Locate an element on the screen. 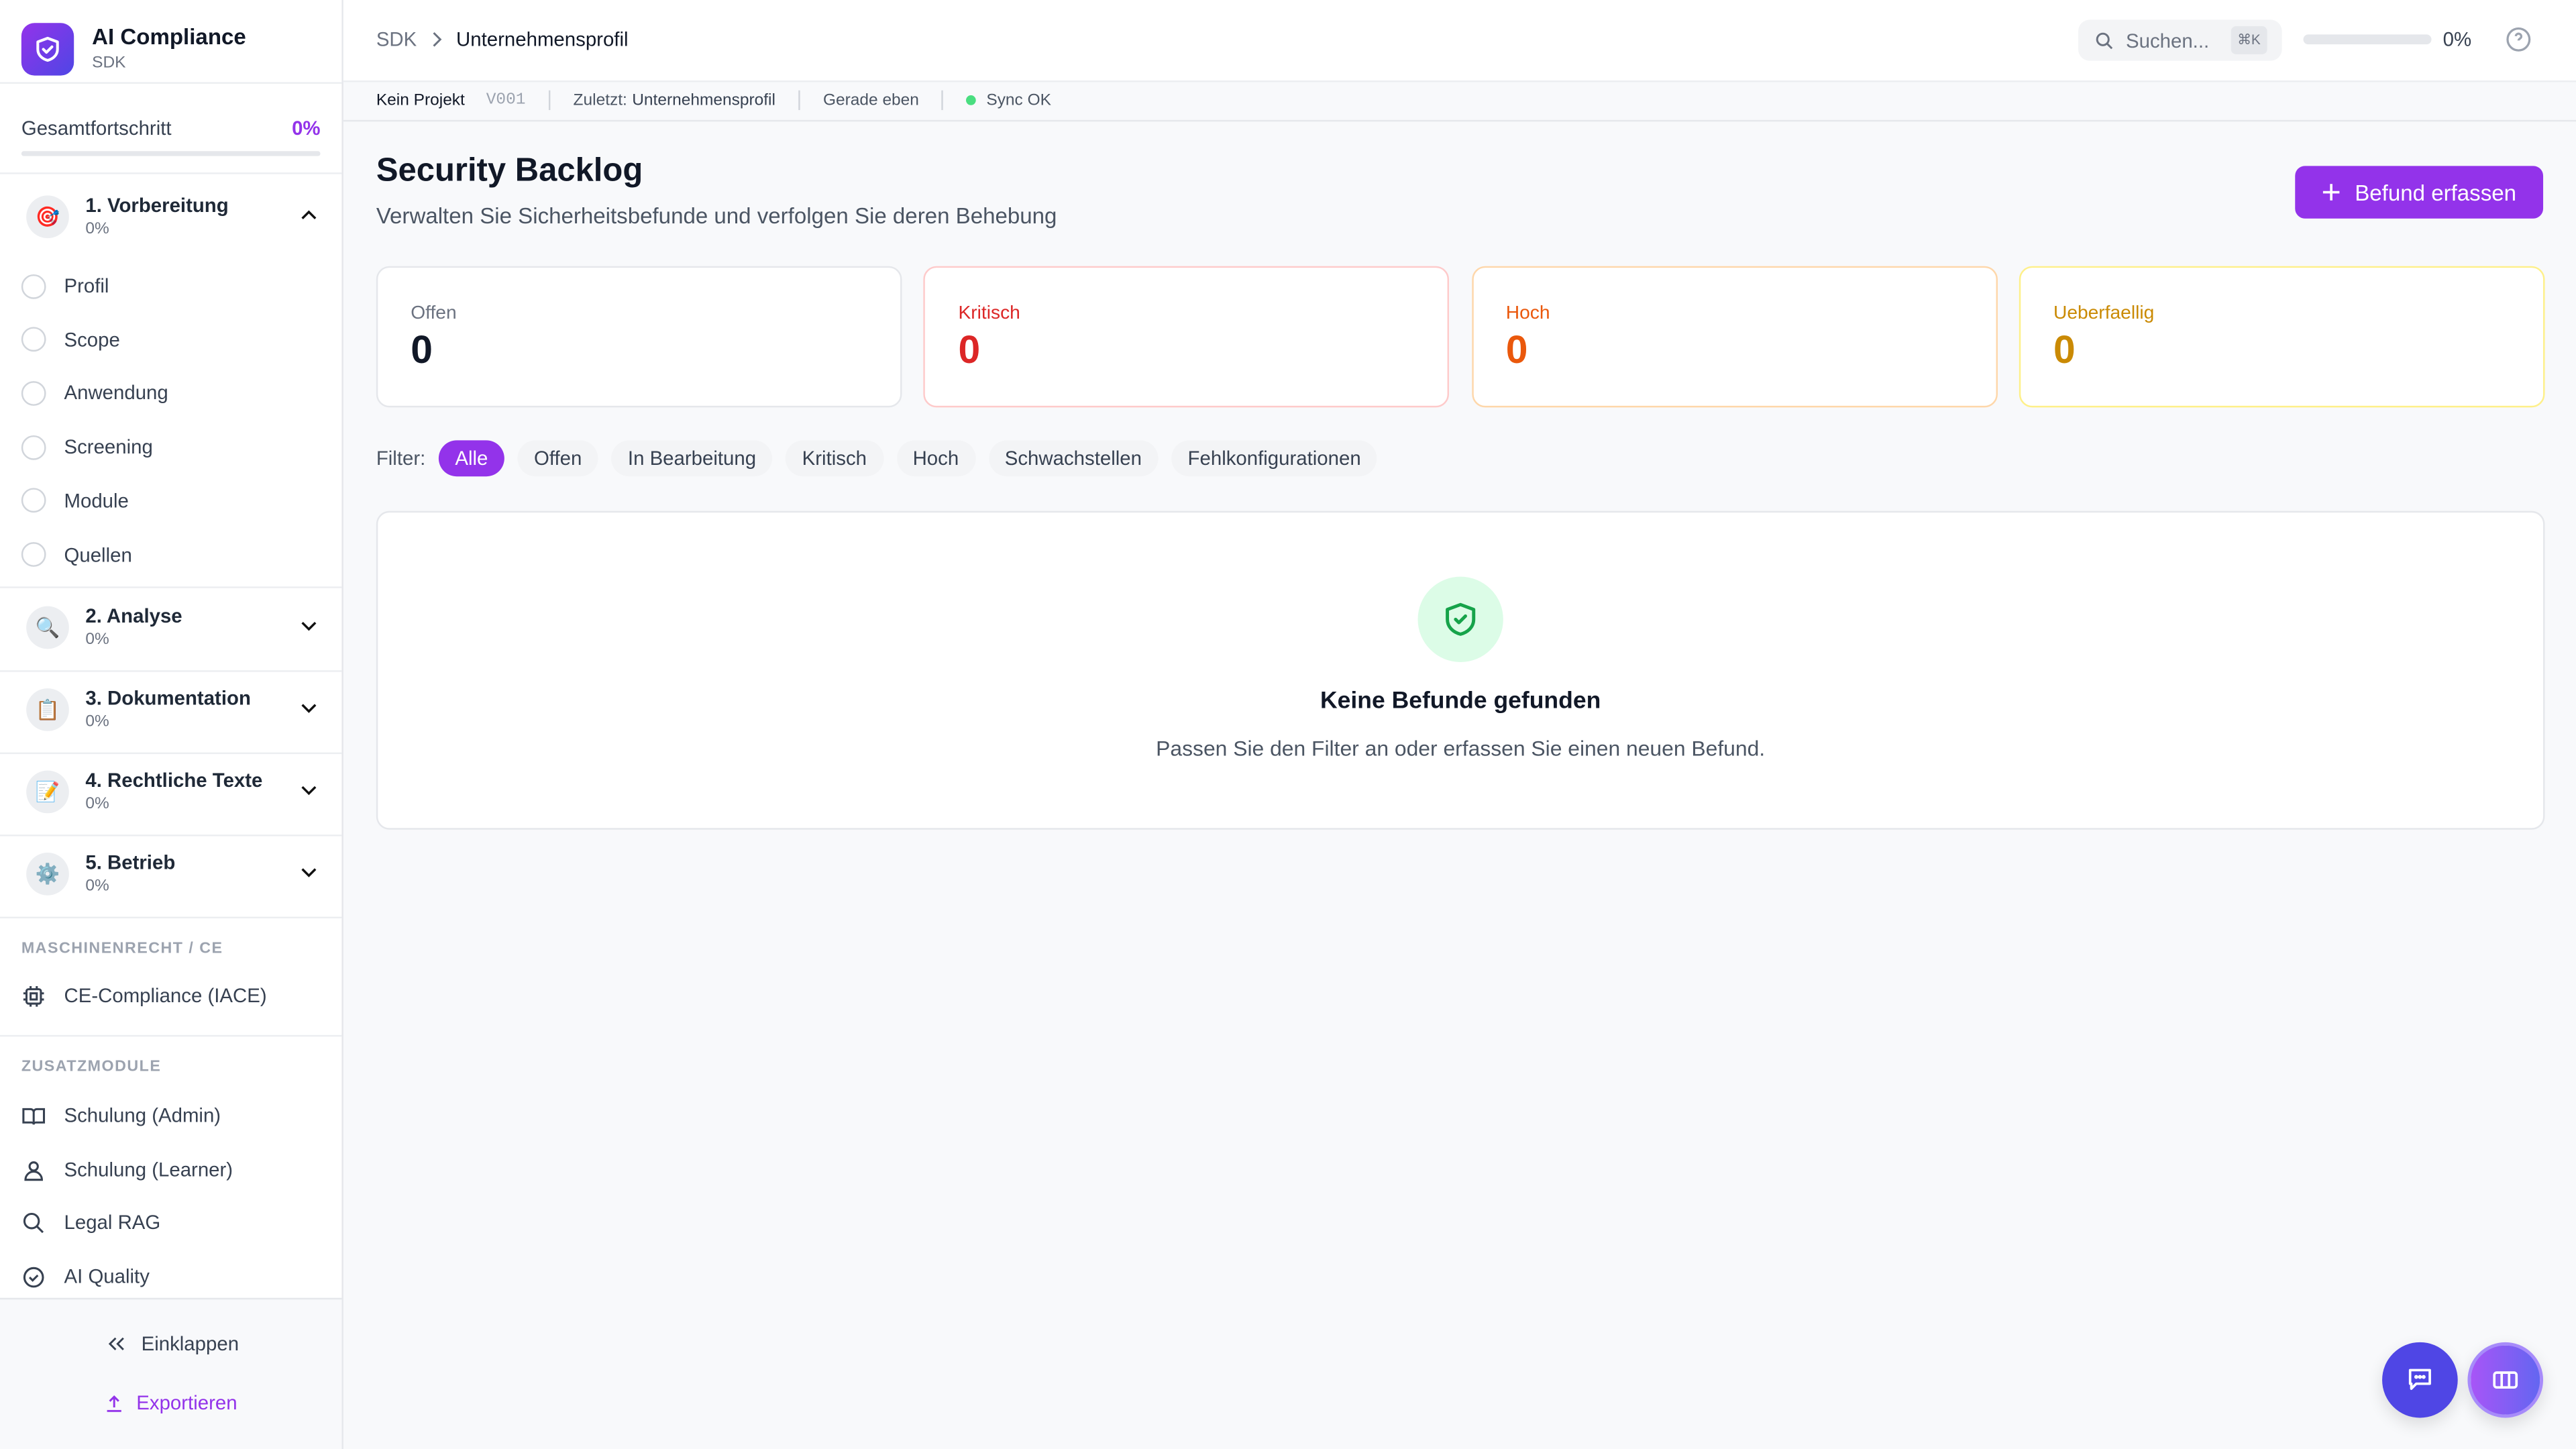 The height and width of the screenshot is (1449, 2576). magnifier-icon: 🔍 is located at coordinates (47, 627).